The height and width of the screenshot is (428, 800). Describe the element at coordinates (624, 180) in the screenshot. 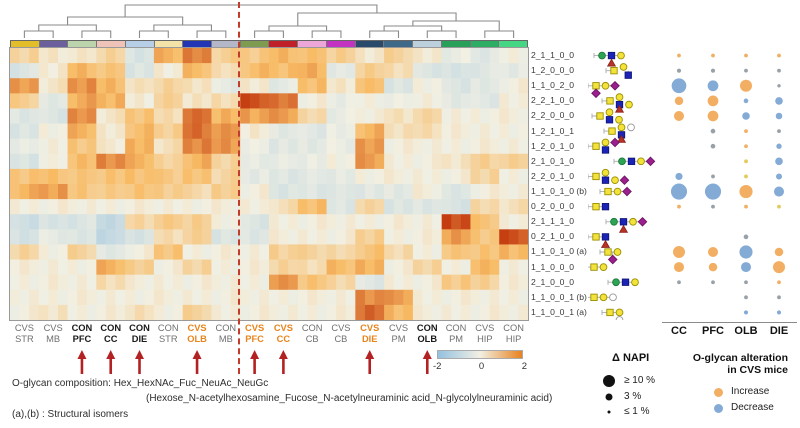

I see `glycan-pd-icon` at that location.